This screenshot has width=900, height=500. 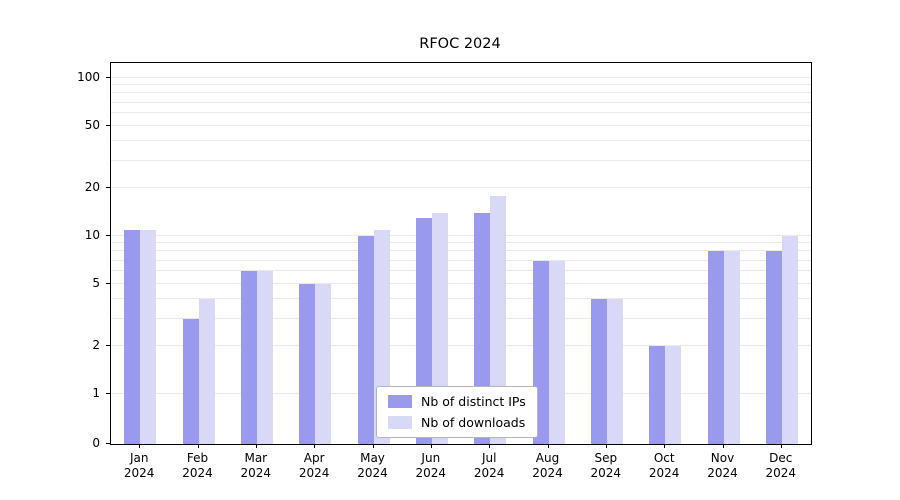 What do you see at coordinates (789, 340) in the screenshot?
I see `bar-downloads-dec` at bounding box center [789, 340].